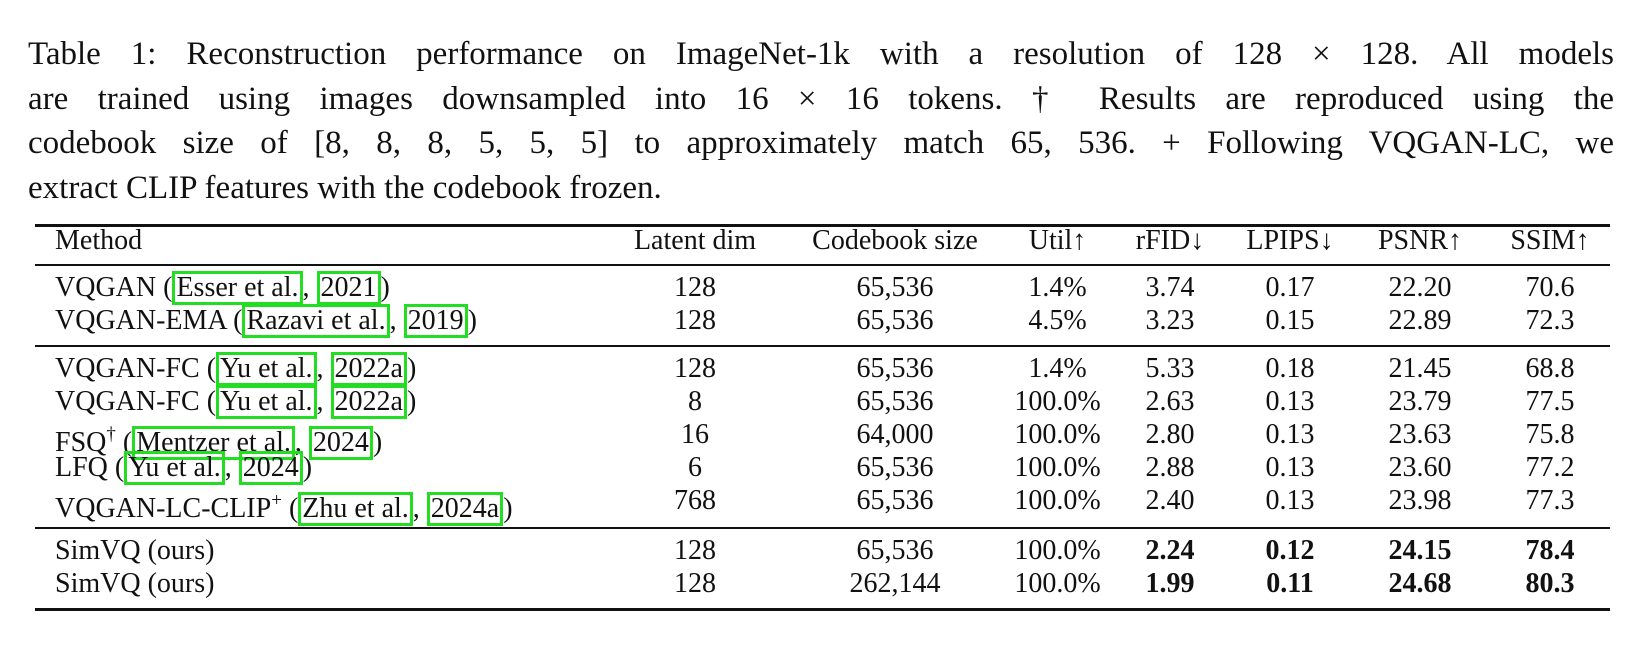 The width and height of the screenshot is (1631, 657). I want to click on ssim-cell: 70.6, so click(1550, 287).